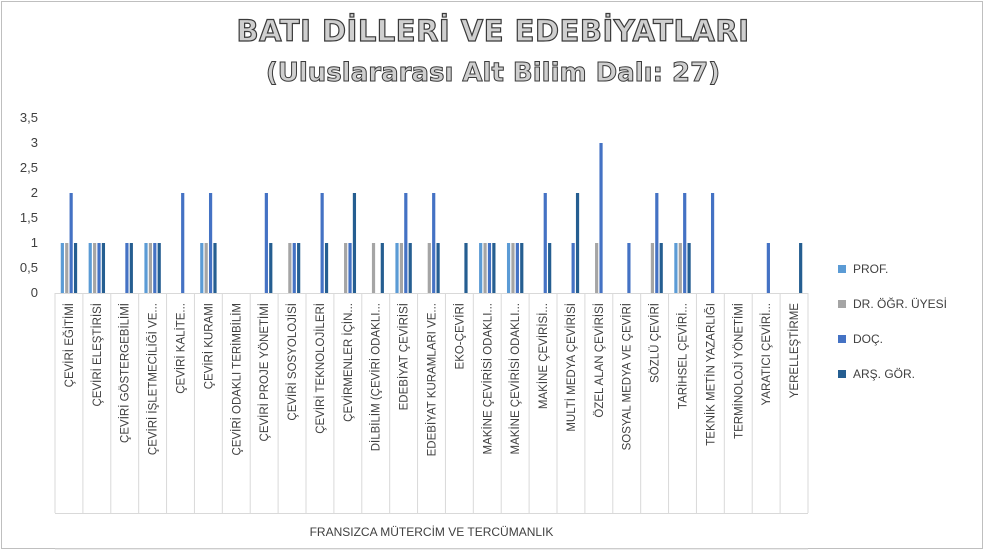  I want to click on x-category-label: YERELLEŞTİRME, so click(794, 351).